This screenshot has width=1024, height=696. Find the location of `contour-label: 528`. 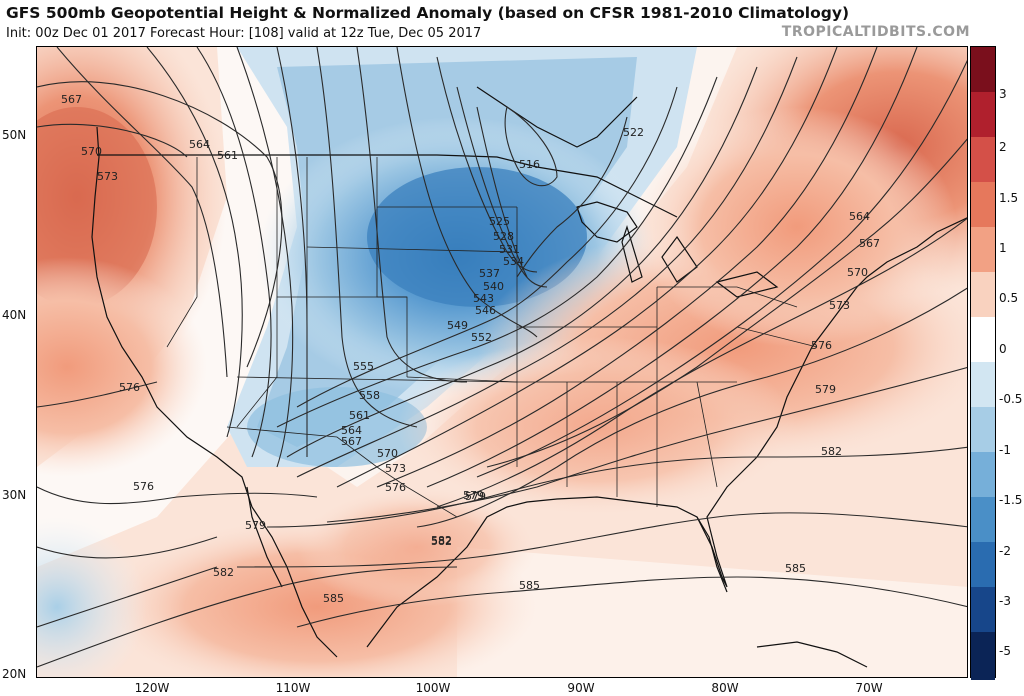

contour-label: 528 is located at coordinates (503, 236).